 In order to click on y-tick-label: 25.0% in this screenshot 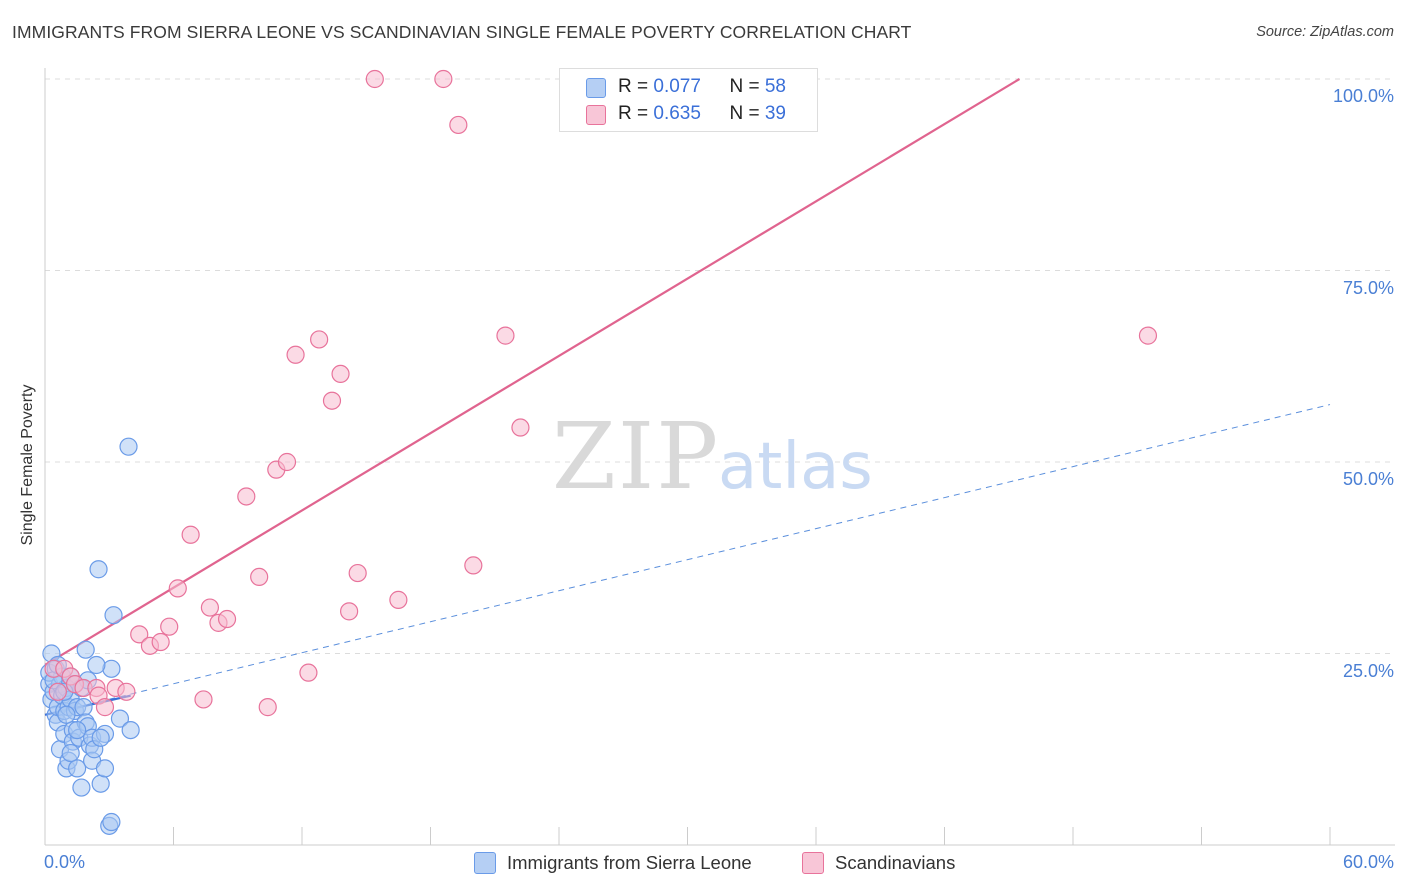, I will do `click(1368, 670)`.